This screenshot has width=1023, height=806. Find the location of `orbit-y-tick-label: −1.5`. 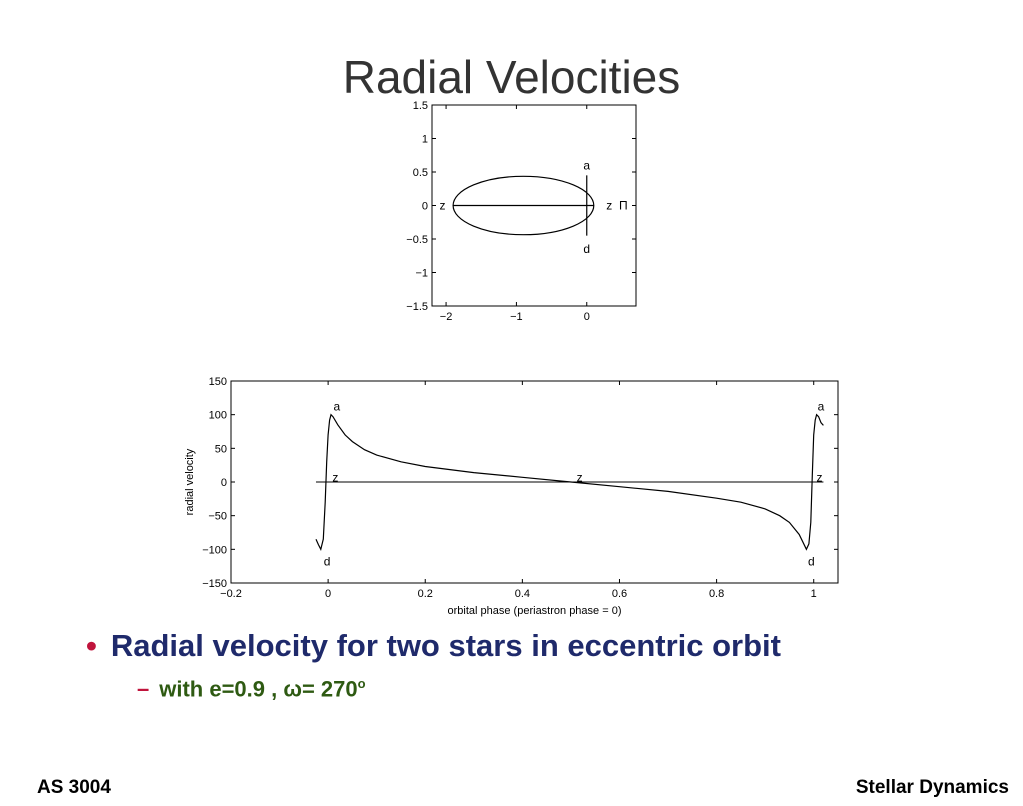

orbit-y-tick-label: −1.5 is located at coordinates (417, 307).